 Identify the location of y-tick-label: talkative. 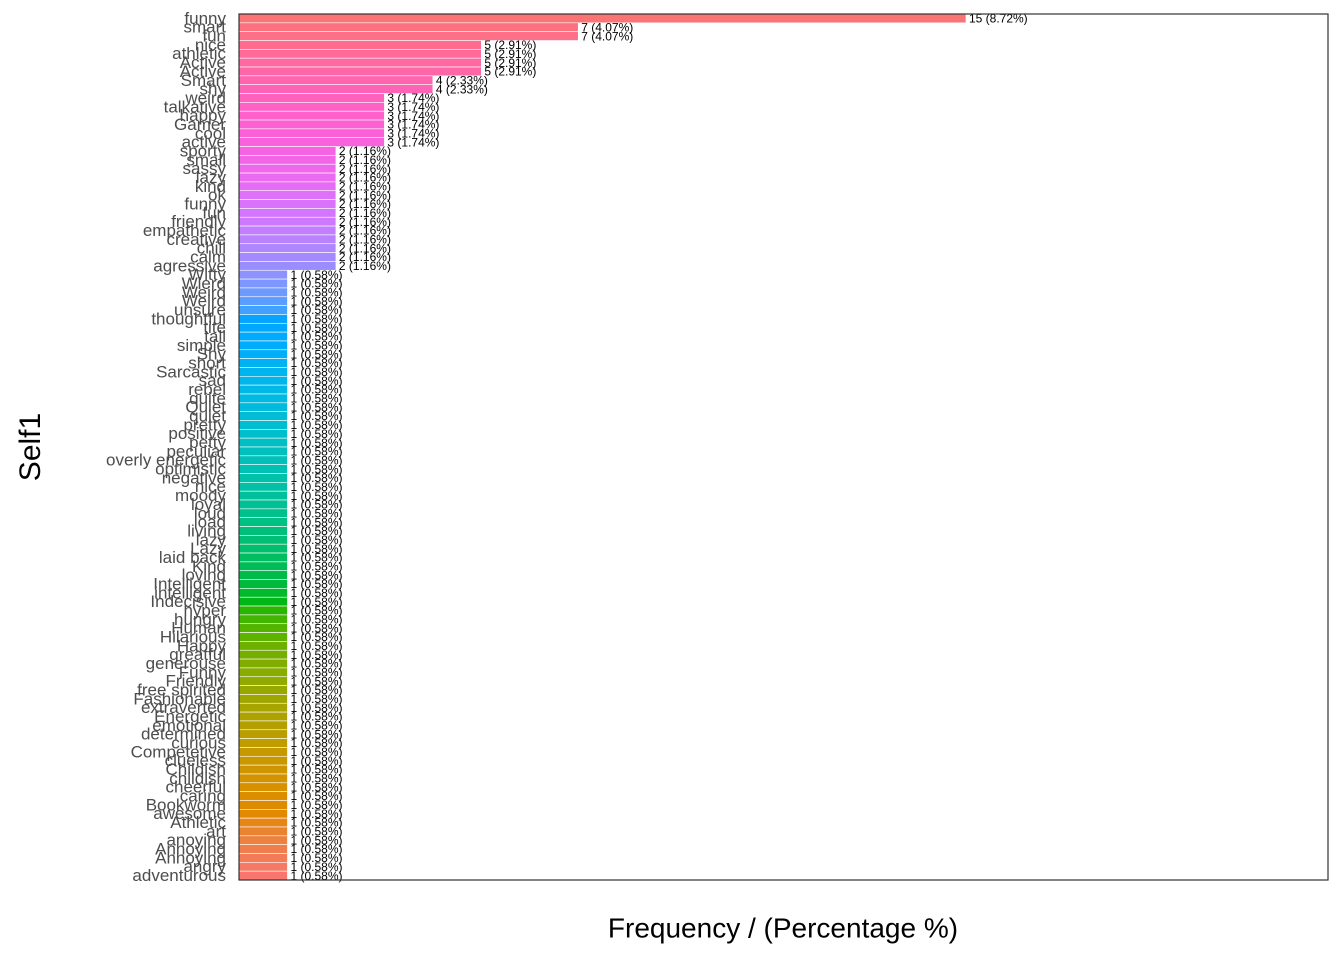
(195, 106).